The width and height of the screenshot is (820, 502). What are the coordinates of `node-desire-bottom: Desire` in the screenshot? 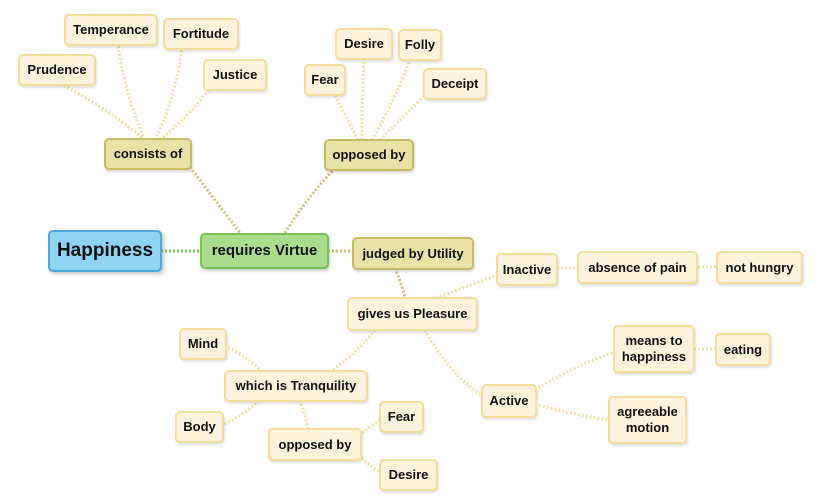 It's located at (408, 475).